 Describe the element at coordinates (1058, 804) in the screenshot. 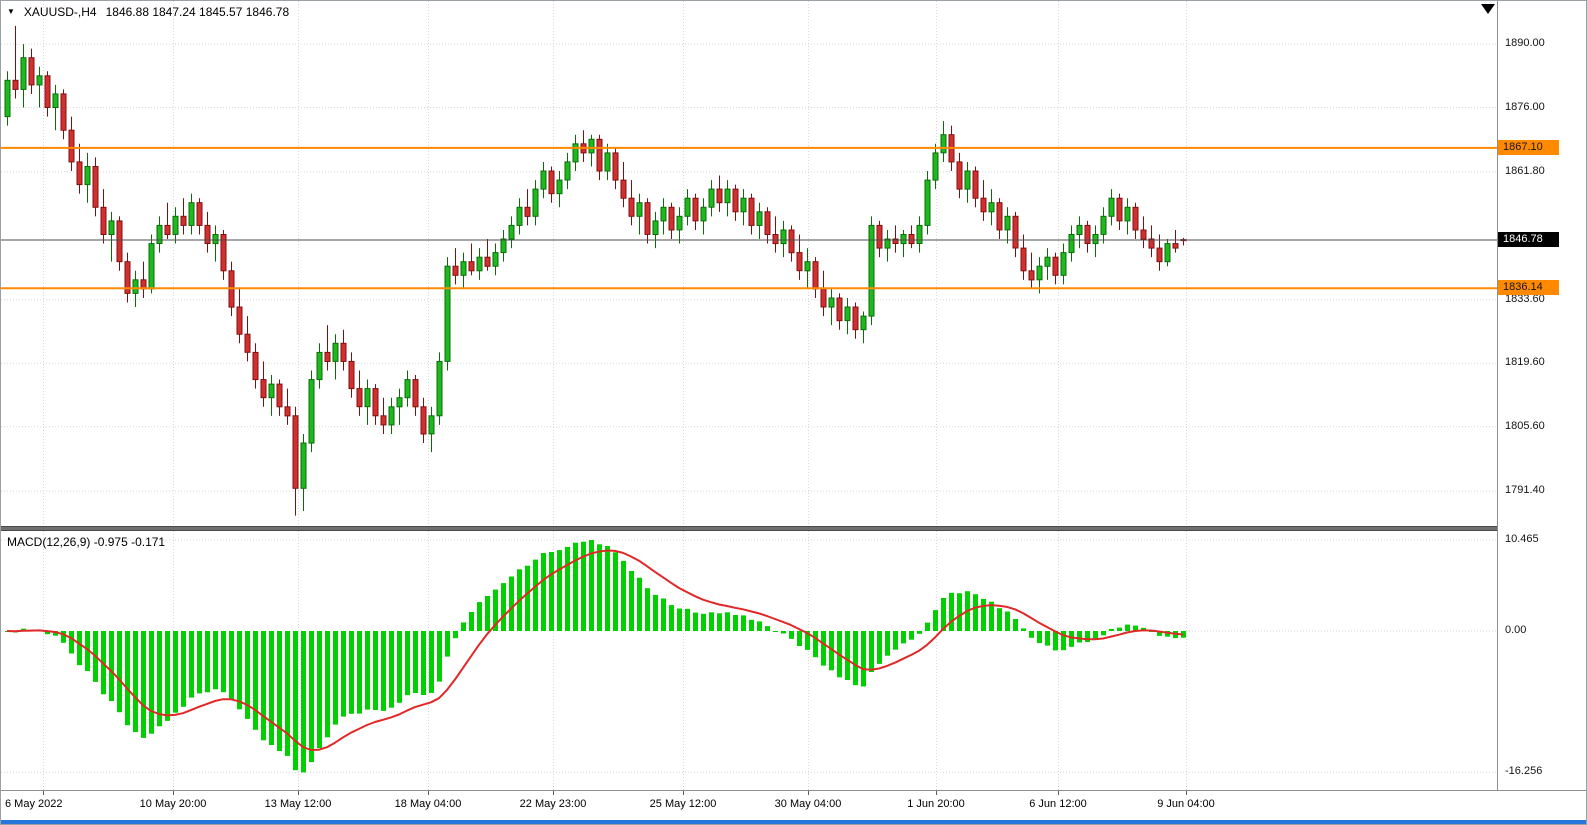

I see `time-axis-label: 6 Jun 12:00` at that location.